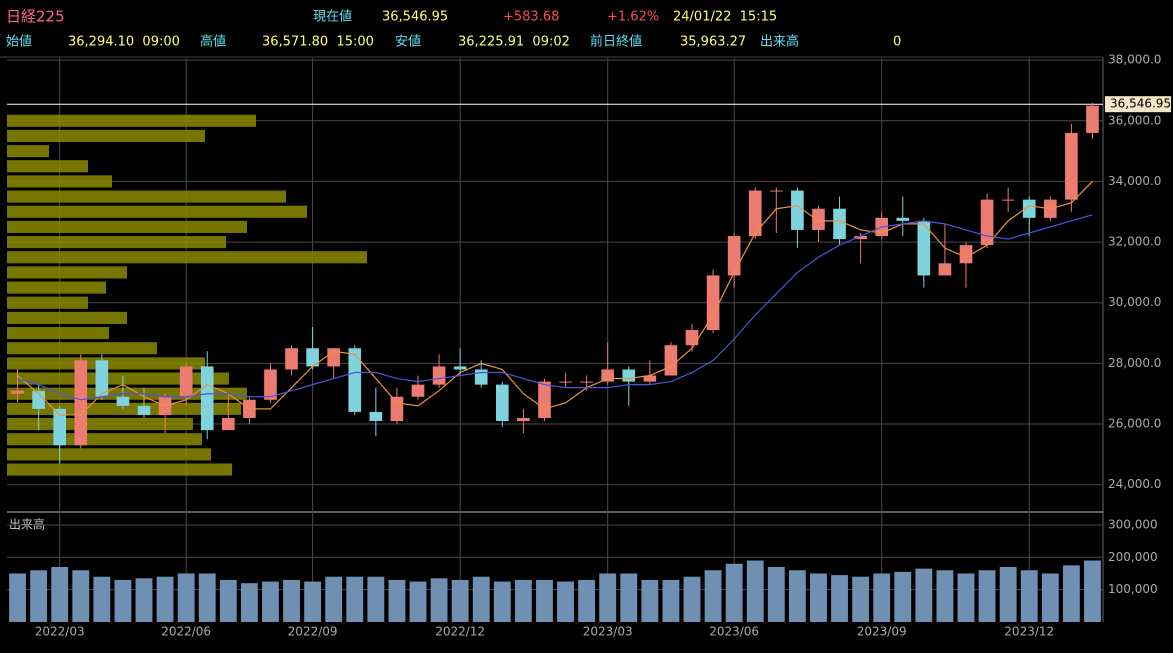  Describe the element at coordinates (531, 17) in the screenshot. I see `value: +583.68` at that location.